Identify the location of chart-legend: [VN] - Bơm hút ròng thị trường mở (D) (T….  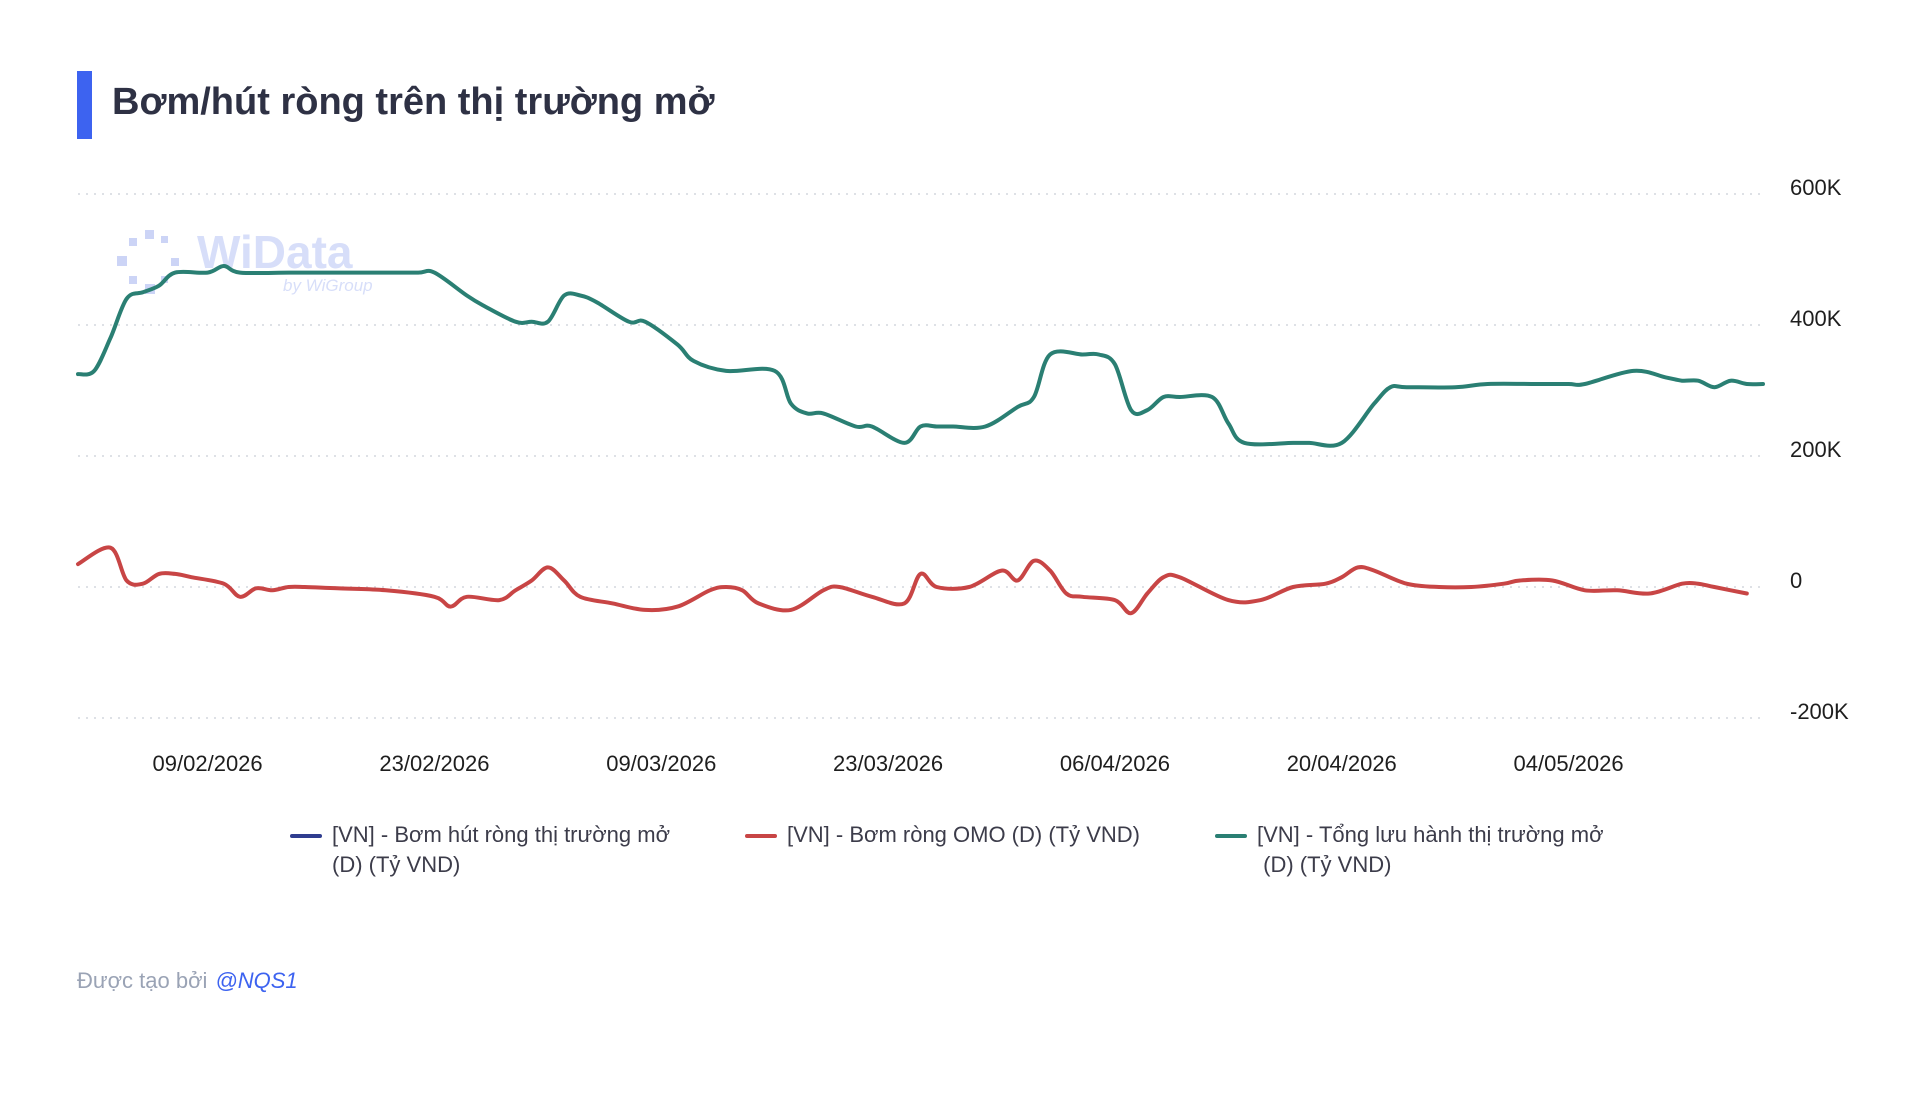
(962, 850).